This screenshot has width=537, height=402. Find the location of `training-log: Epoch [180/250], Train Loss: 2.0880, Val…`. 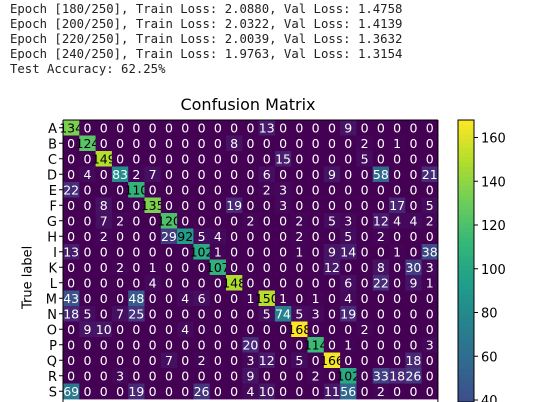

training-log: Epoch [180/250], Train Loss: 2.0880, Val… is located at coordinates (206, 39).